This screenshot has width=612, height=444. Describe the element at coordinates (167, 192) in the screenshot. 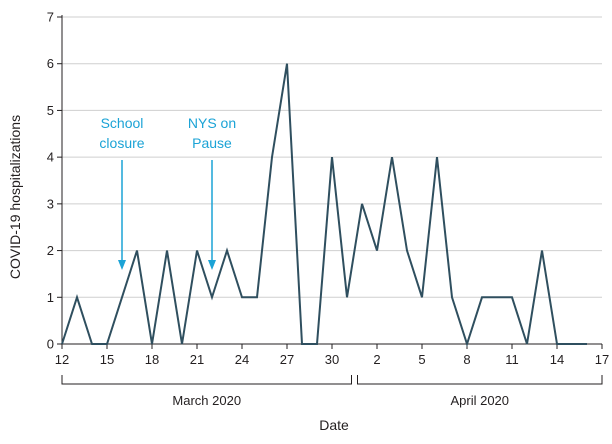

I see `annotations: School closure NYS on Pause` at that location.